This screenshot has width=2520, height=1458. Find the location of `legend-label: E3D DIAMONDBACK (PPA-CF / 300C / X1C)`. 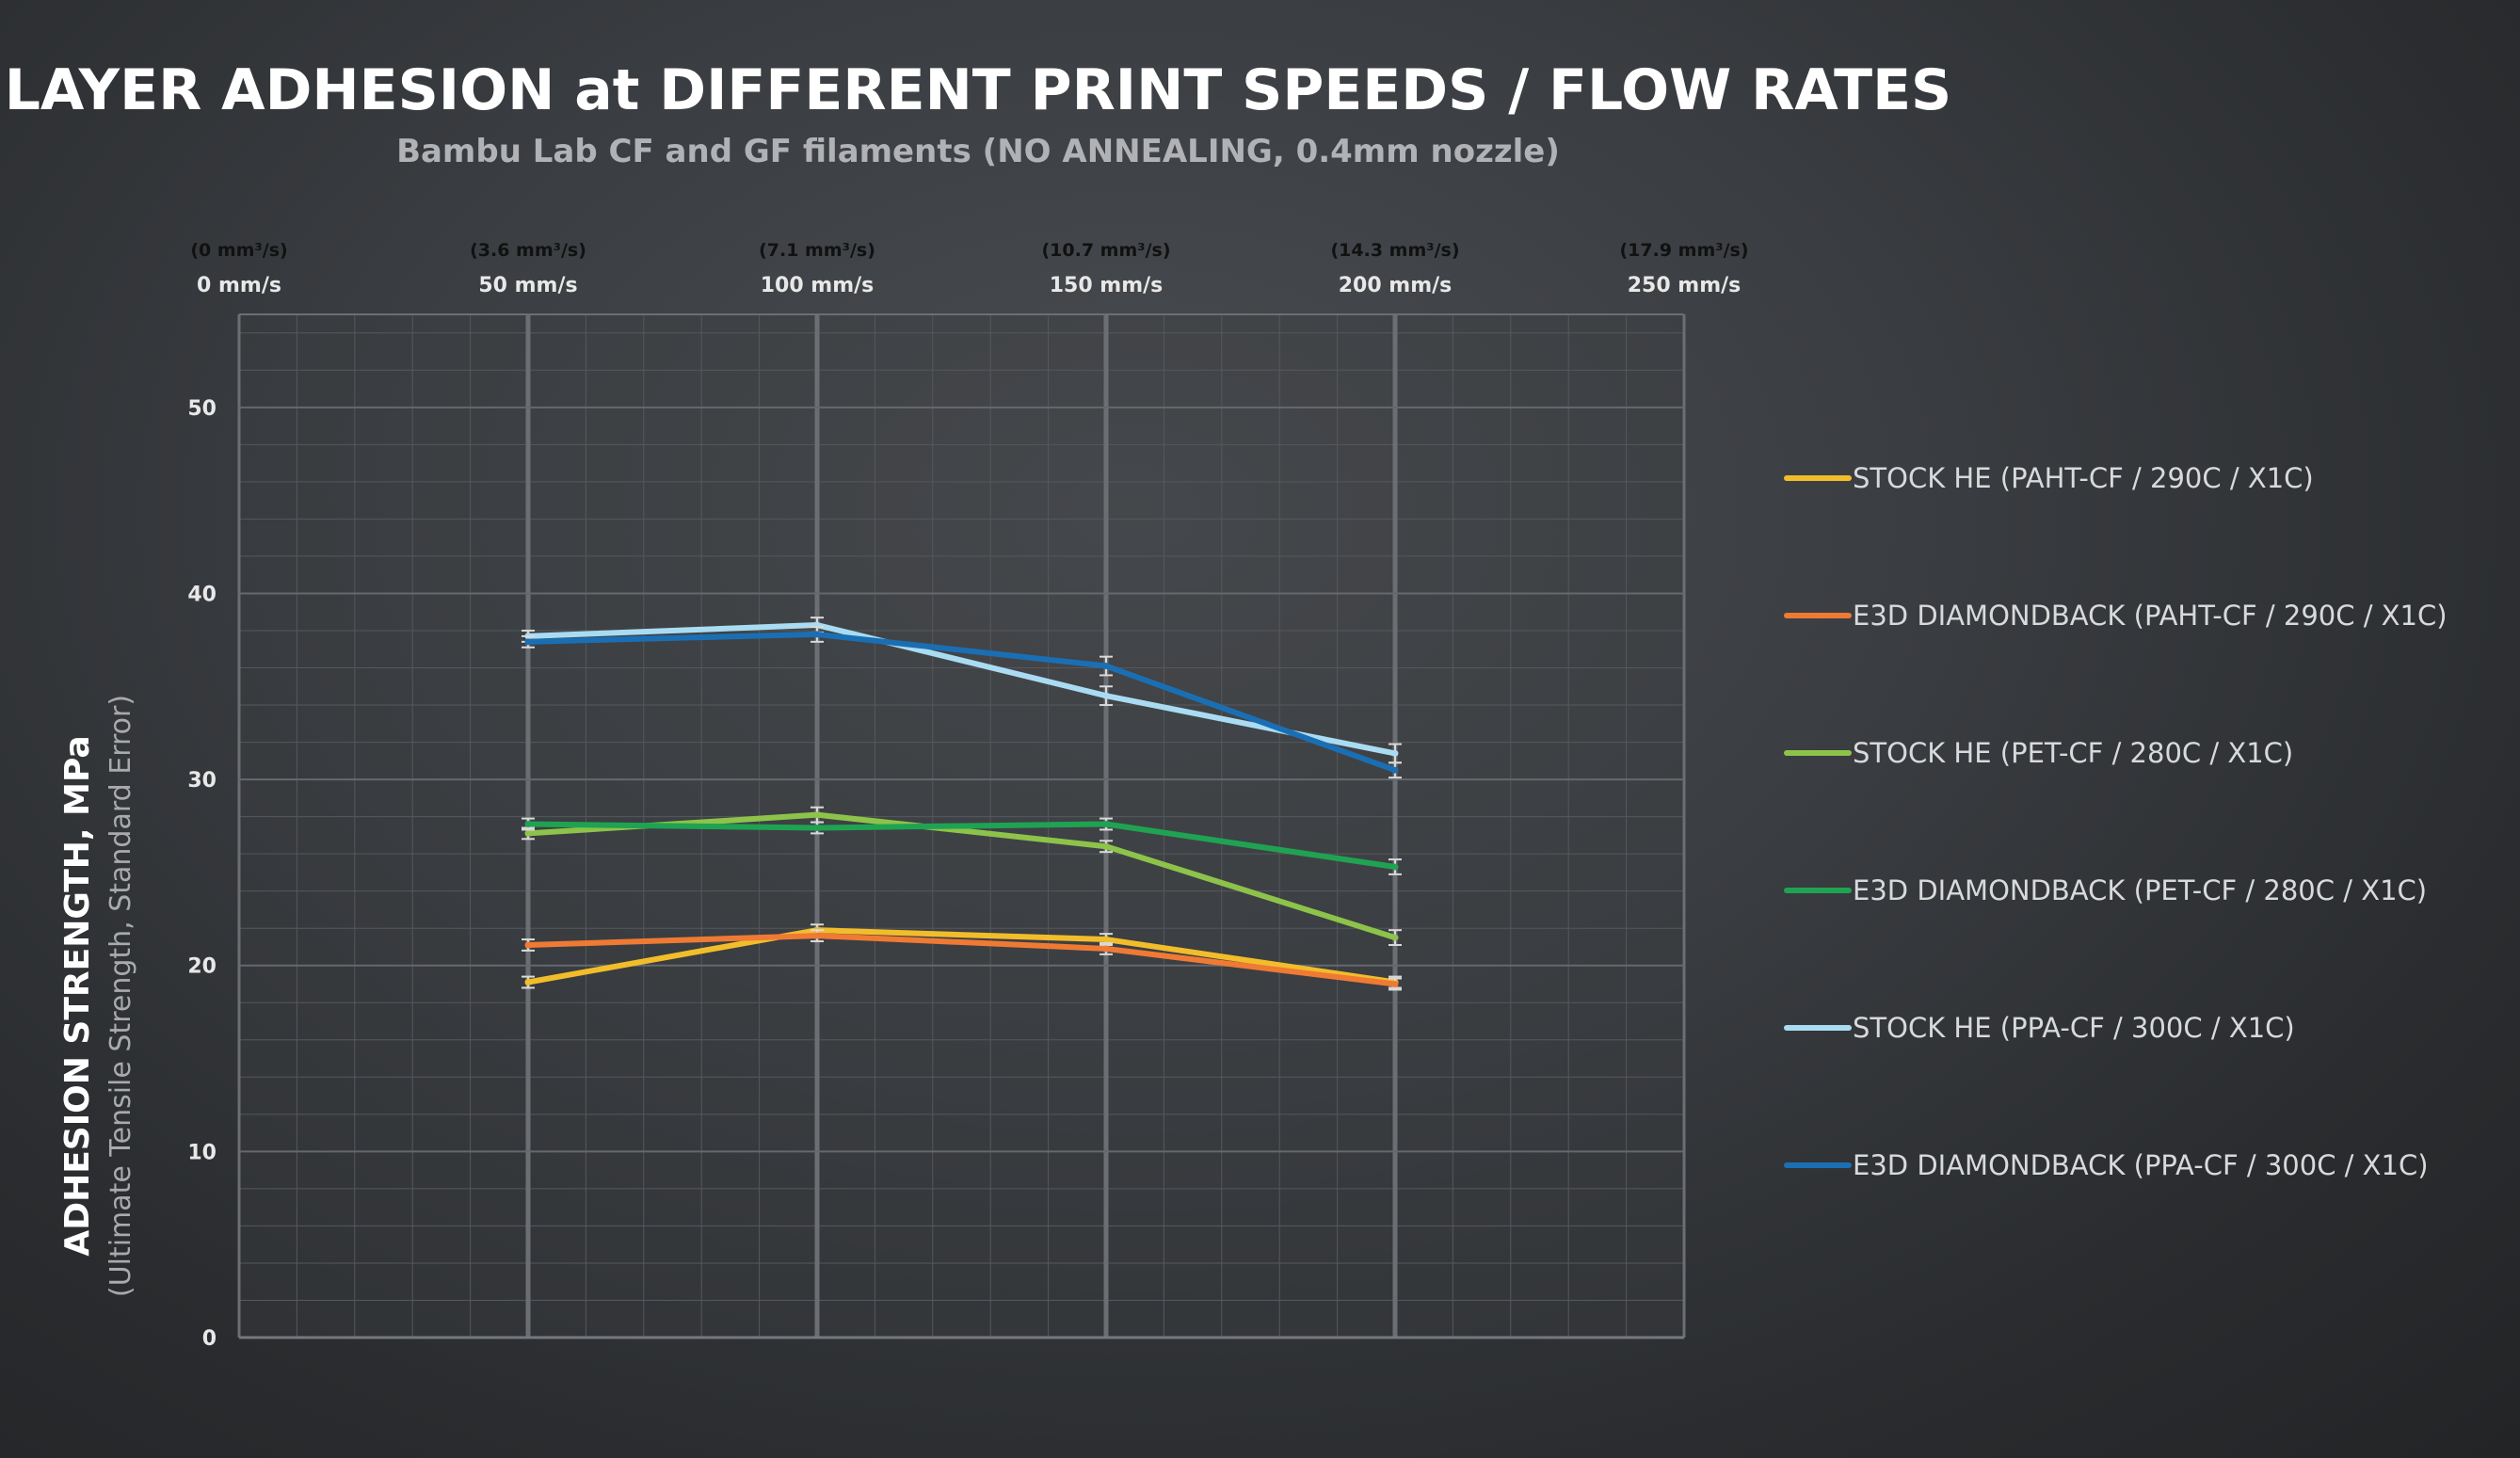

legend-label: E3D DIAMONDBACK (PPA-CF / 300C / X1C) is located at coordinates (2141, 1165).